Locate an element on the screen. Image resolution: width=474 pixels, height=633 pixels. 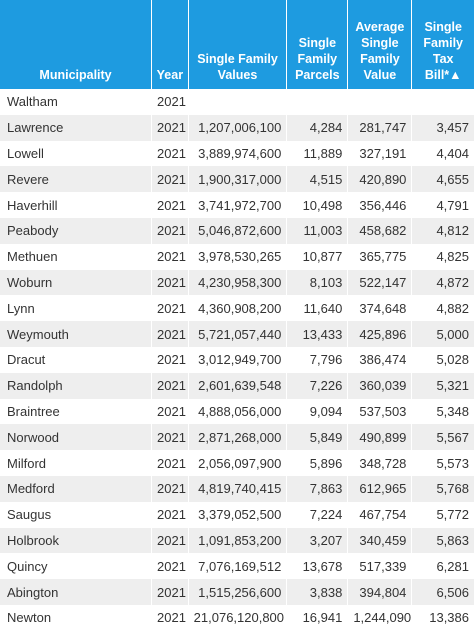
cell-single-family-values: 5,046,872,600 is located at coordinates (238, 230).